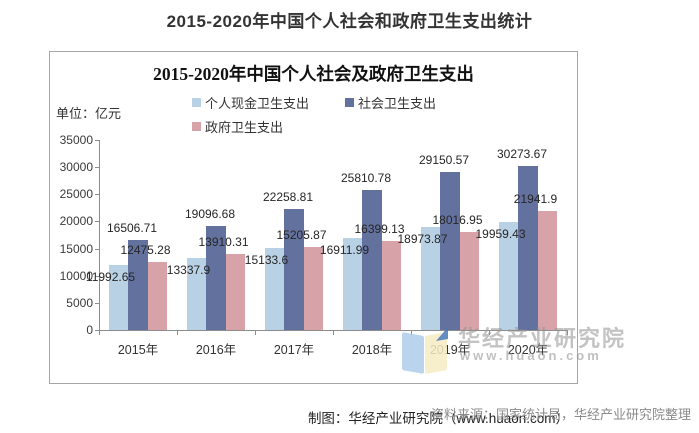 The image size is (699, 433). What do you see at coordinates (235, 292) in the screenshot?
I see `bar-2016年-s2` at bounding box center [235, 292].